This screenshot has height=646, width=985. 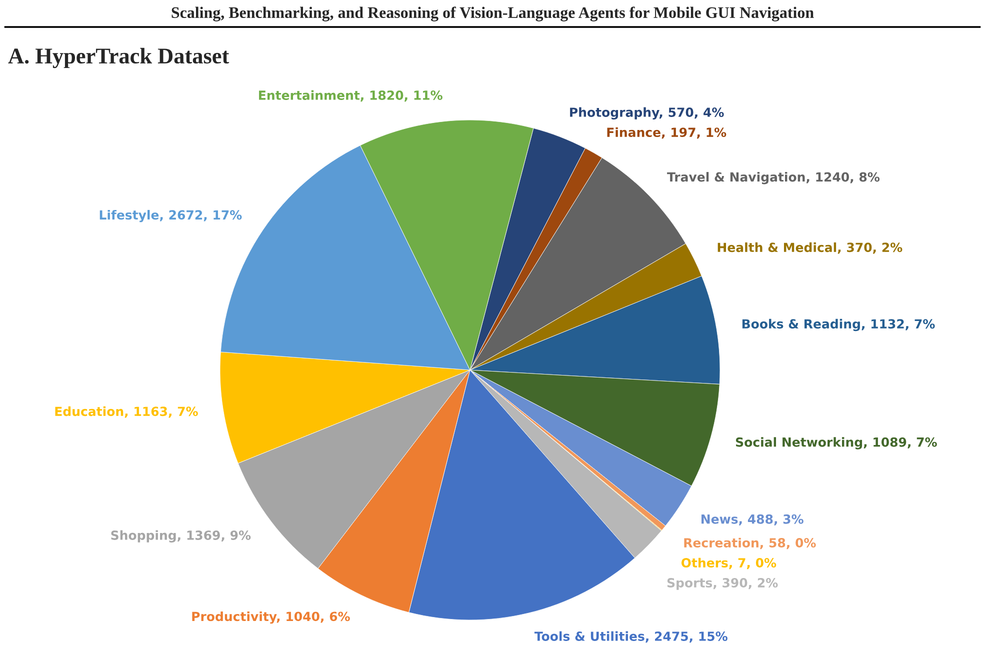 I want to click on slice-label: Social Networking, 1089, 7%, so click(x=836, y=443).